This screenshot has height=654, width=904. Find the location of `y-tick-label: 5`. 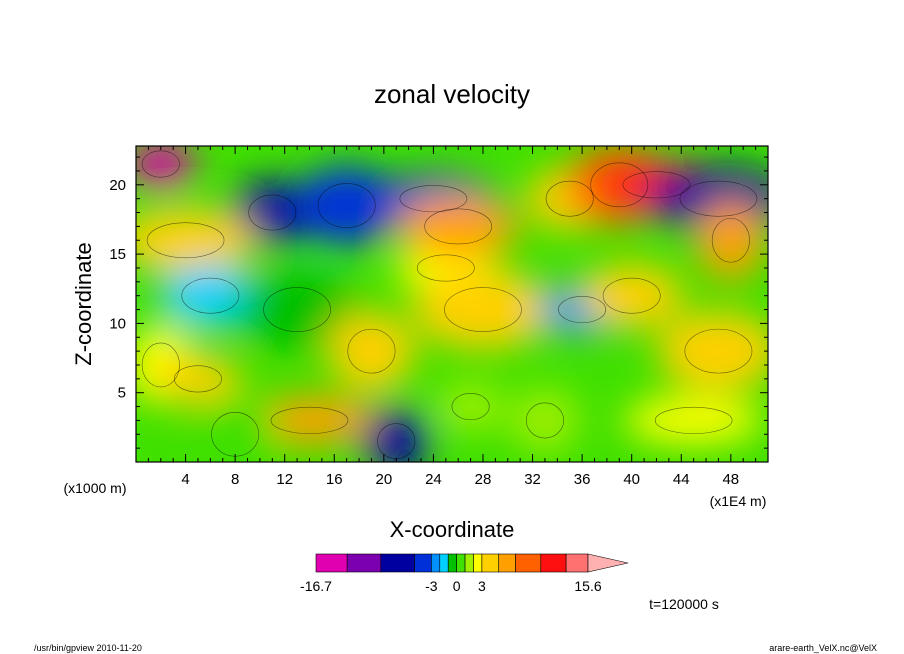

y-tick-label: 5 is located at coordinates (122, 393).